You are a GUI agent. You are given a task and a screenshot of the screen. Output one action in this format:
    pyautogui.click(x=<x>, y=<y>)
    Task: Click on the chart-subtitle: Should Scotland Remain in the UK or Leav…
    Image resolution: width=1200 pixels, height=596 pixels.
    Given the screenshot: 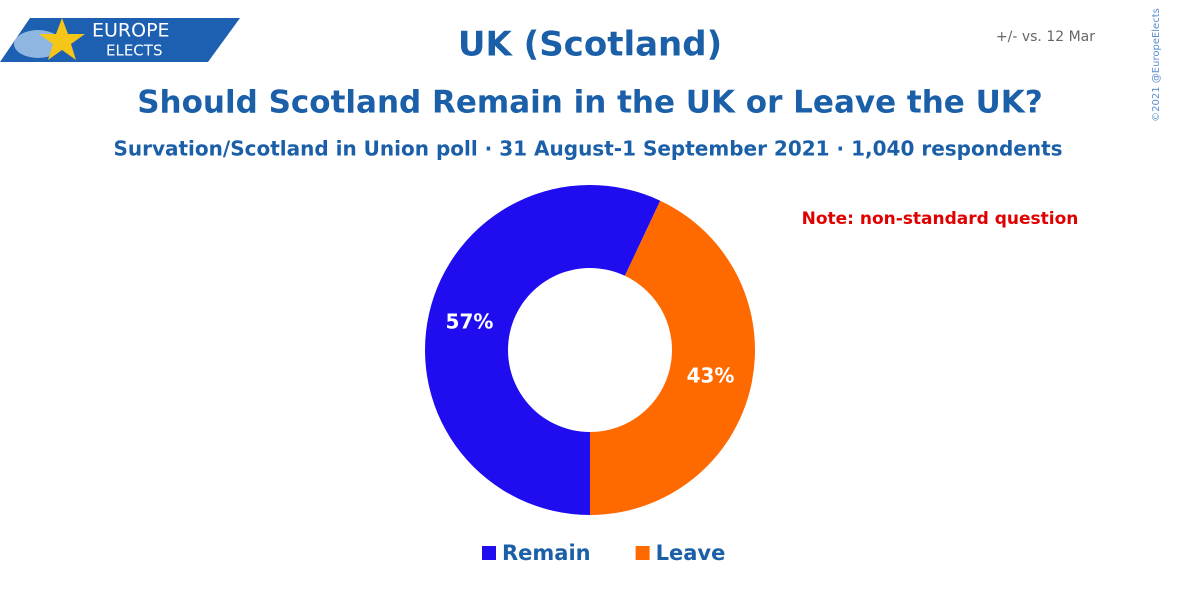 What is the action you would take?
    pyautogui.click(x=590, y=103)
    